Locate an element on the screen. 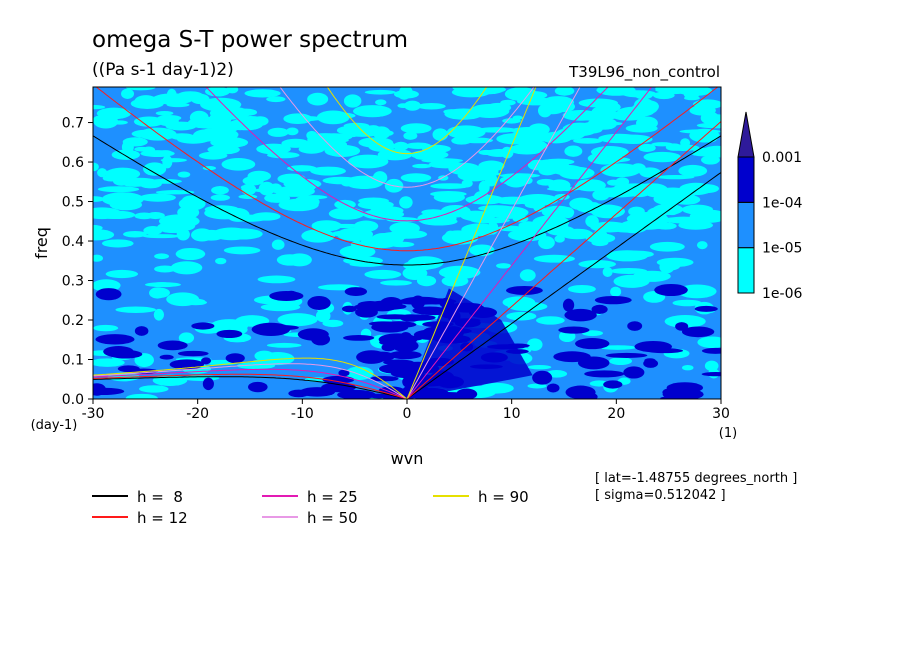 The height and width of the screenshot is (654, 904). x-axis-unit: (1) is located at coordinates (728, 433).